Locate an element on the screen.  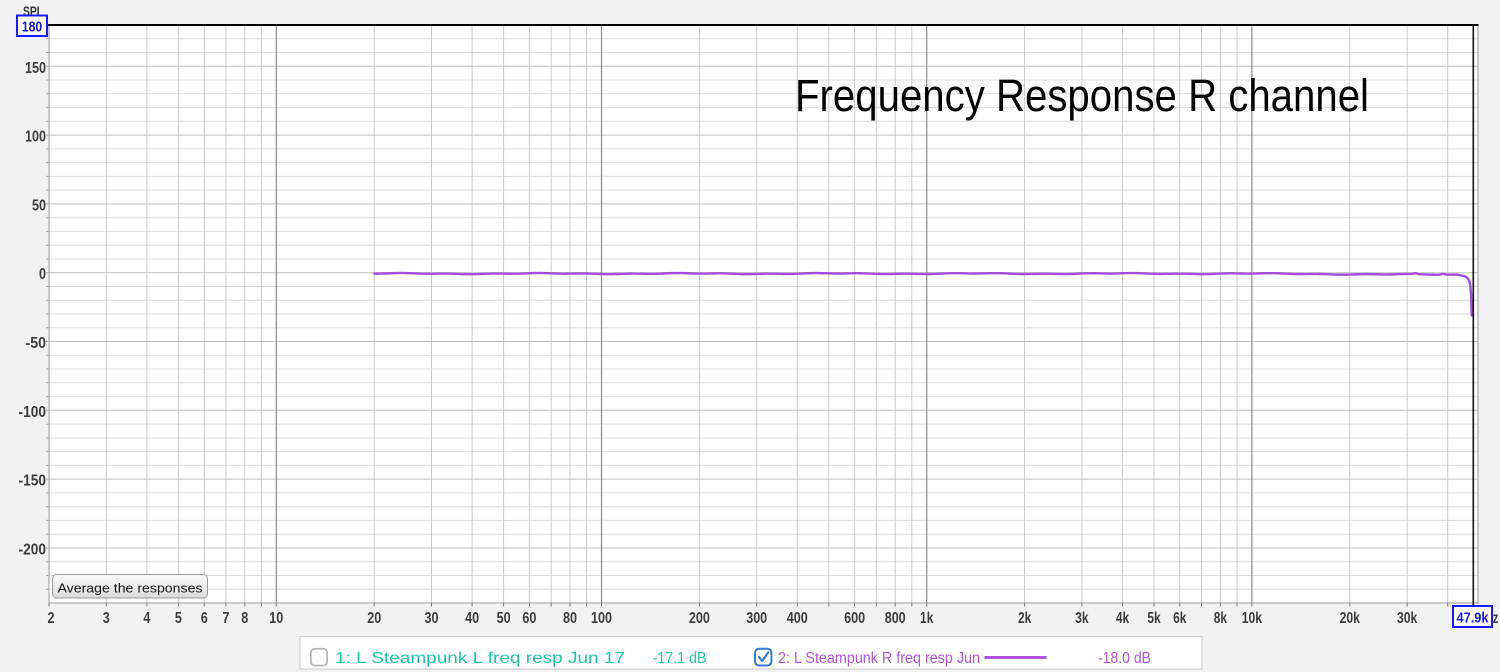
svg-text: 3 is located at coordinates (106, 618).